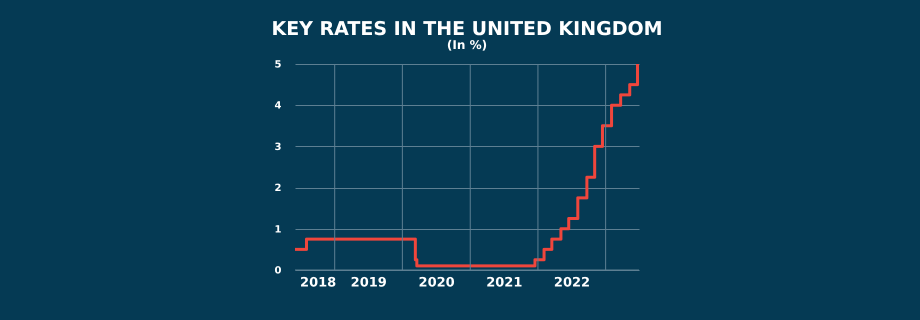 The image size is (920, 320). I want to click on x-tick-label: 2019, so click(368, 283).